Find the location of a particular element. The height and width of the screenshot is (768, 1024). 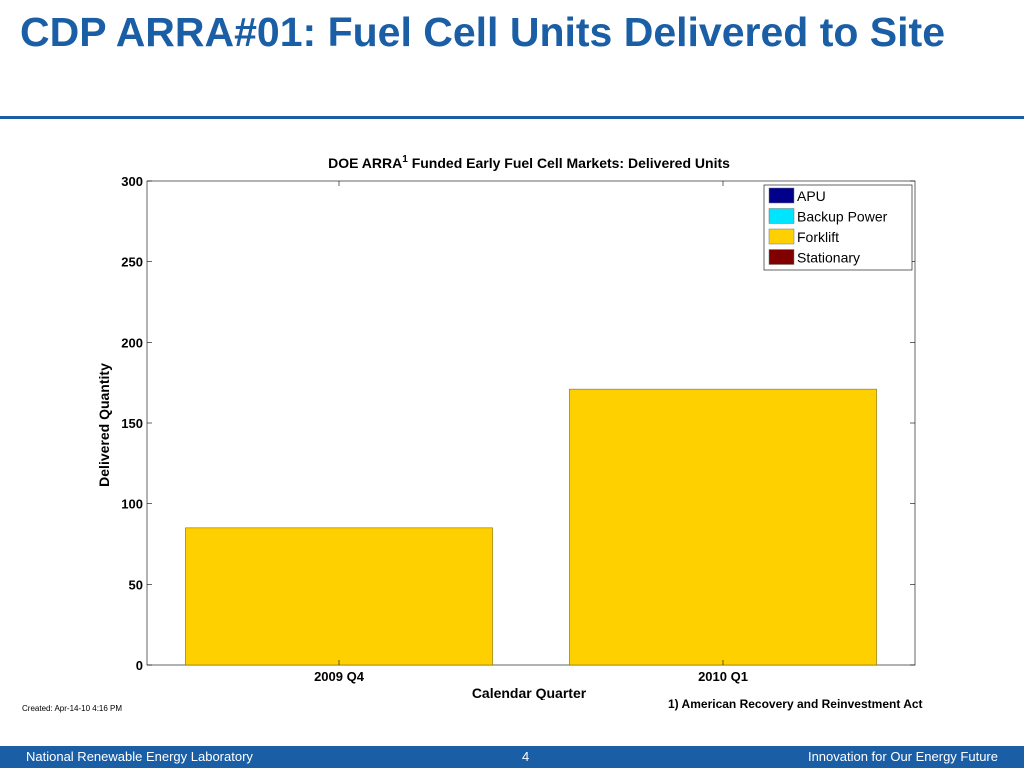

legend-label: APU is located at coordinates (811, 196).